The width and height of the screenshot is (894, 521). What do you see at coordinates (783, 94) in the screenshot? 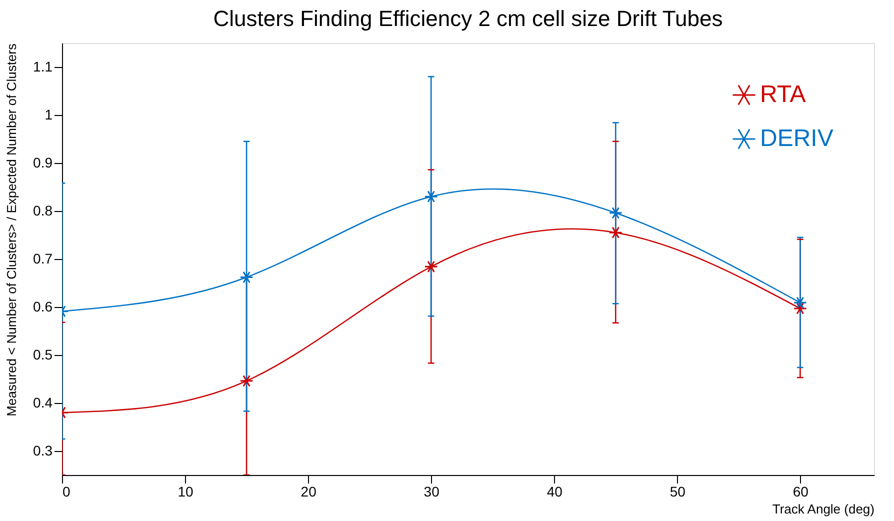
I see `legend-label: RTA` at bounding box center [783, 94].